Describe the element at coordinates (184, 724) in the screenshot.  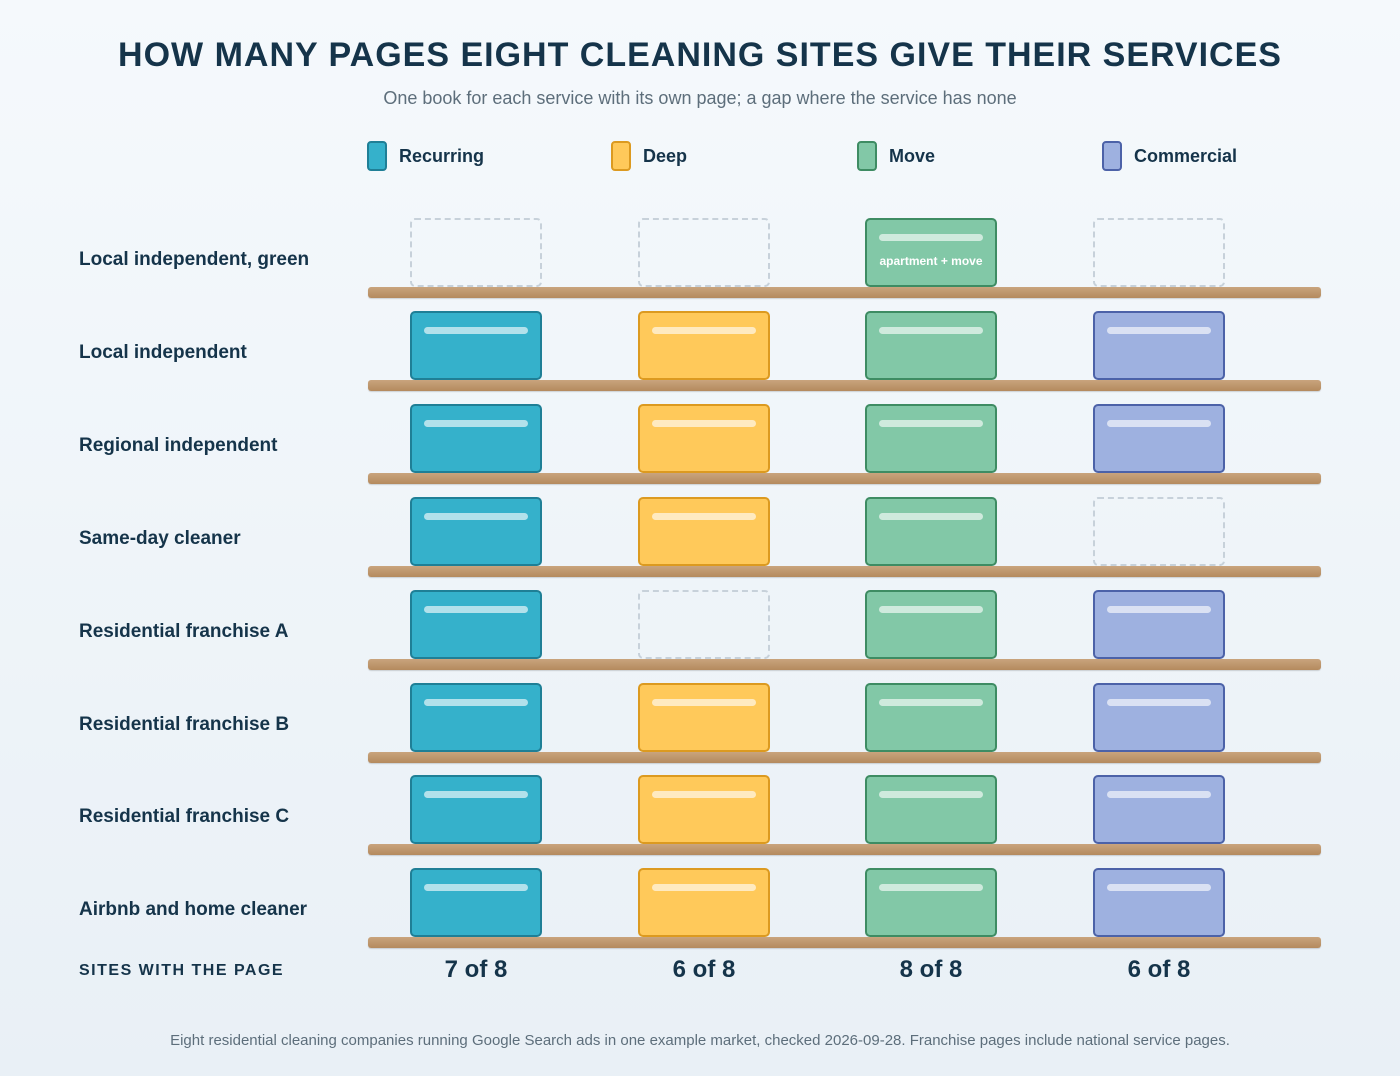
I see `row-label: Residential franchise B` at that location.